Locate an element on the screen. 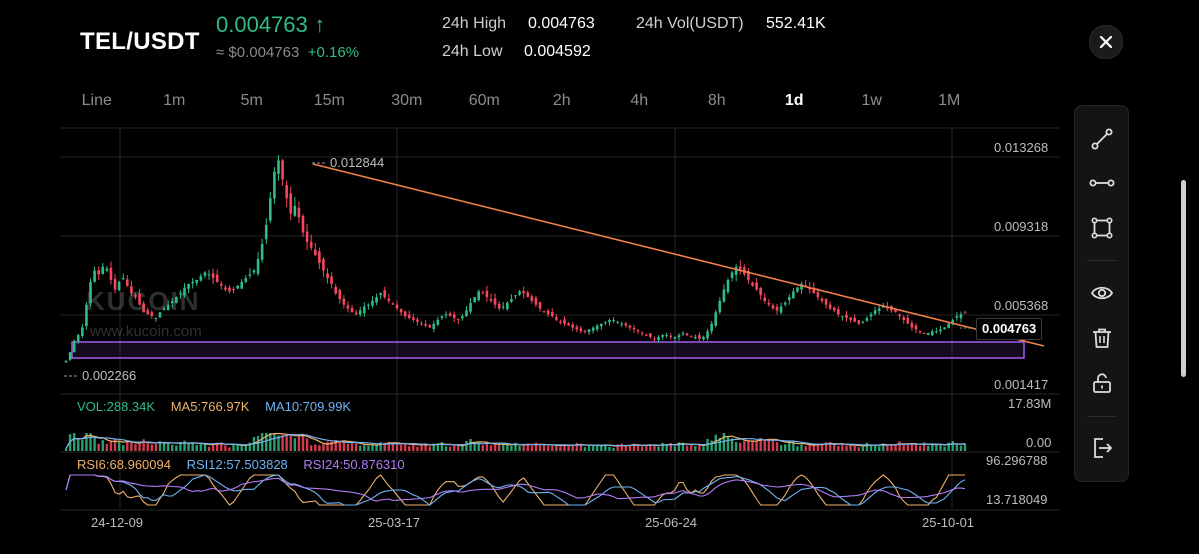 Image resolution: width=1199 pixels, height=554 pixels. rectangle-icon is located at coordinates (1101, 228).